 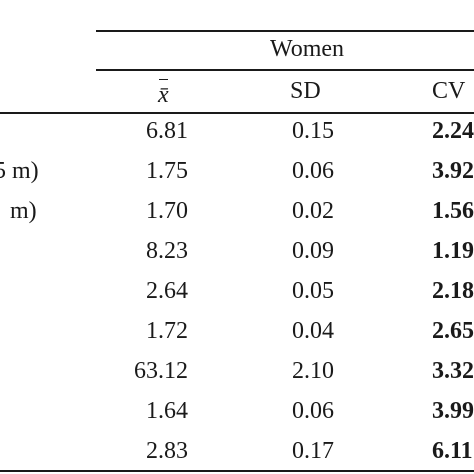 I want to click on table-row: 1.64 0.06 3.99, so click(x=237, y=411).